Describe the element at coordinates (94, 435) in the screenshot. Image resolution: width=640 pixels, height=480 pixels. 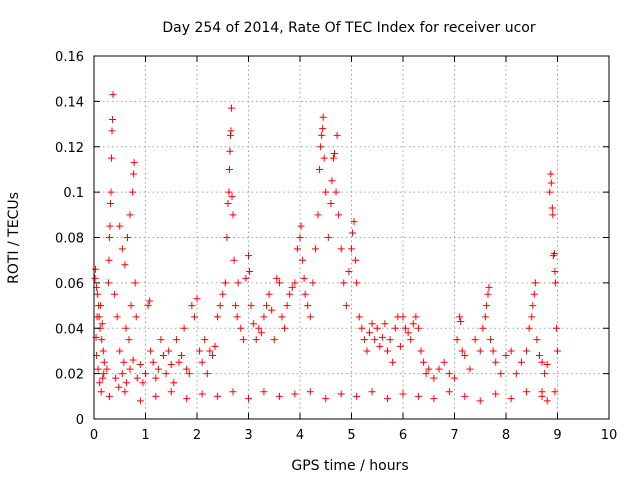
I see `x-tick-label: 0` at that location.